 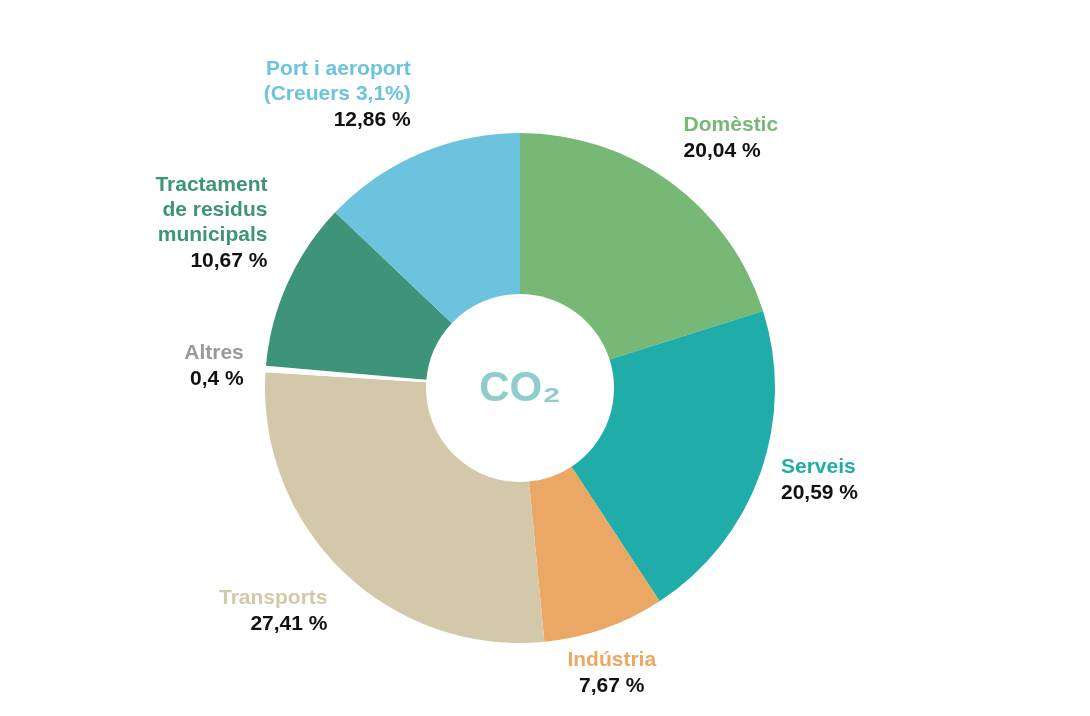 What do you see at coordinates (289, 623) in the screenshot?
I see `data-label: 27,41 %` at bounding box center [289, 623].